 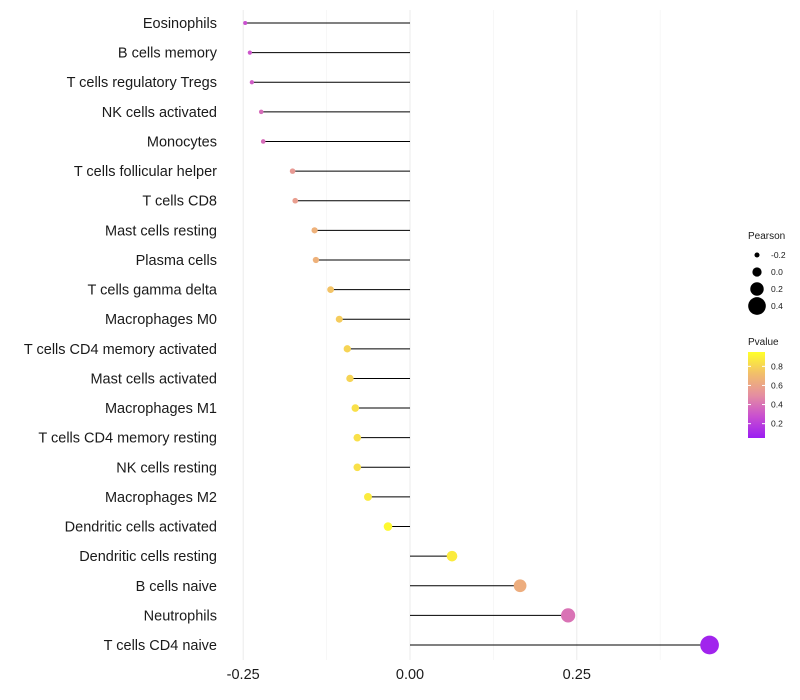 What do you see at coordinates (182, 142) in the screenshot?
I see `category-label: Monocytes` at bounding box center [182, 142].